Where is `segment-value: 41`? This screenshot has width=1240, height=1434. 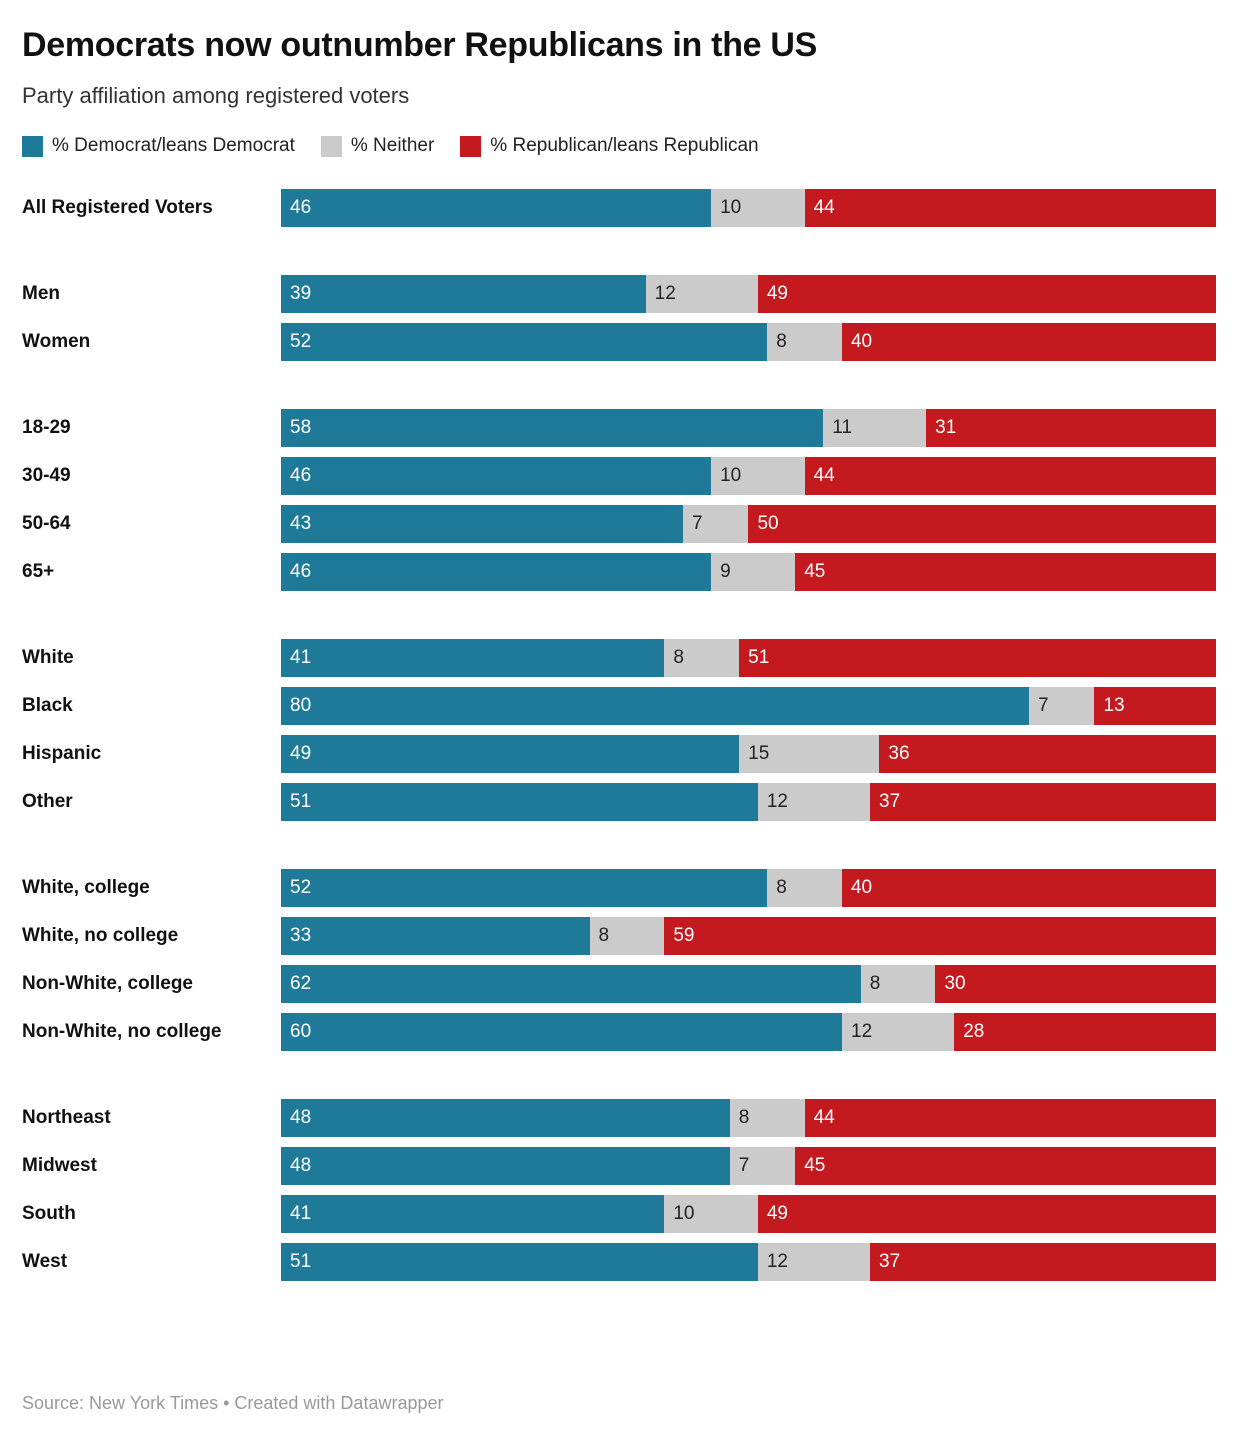
segment-value: 41 is located at coordinates (301, 1213).